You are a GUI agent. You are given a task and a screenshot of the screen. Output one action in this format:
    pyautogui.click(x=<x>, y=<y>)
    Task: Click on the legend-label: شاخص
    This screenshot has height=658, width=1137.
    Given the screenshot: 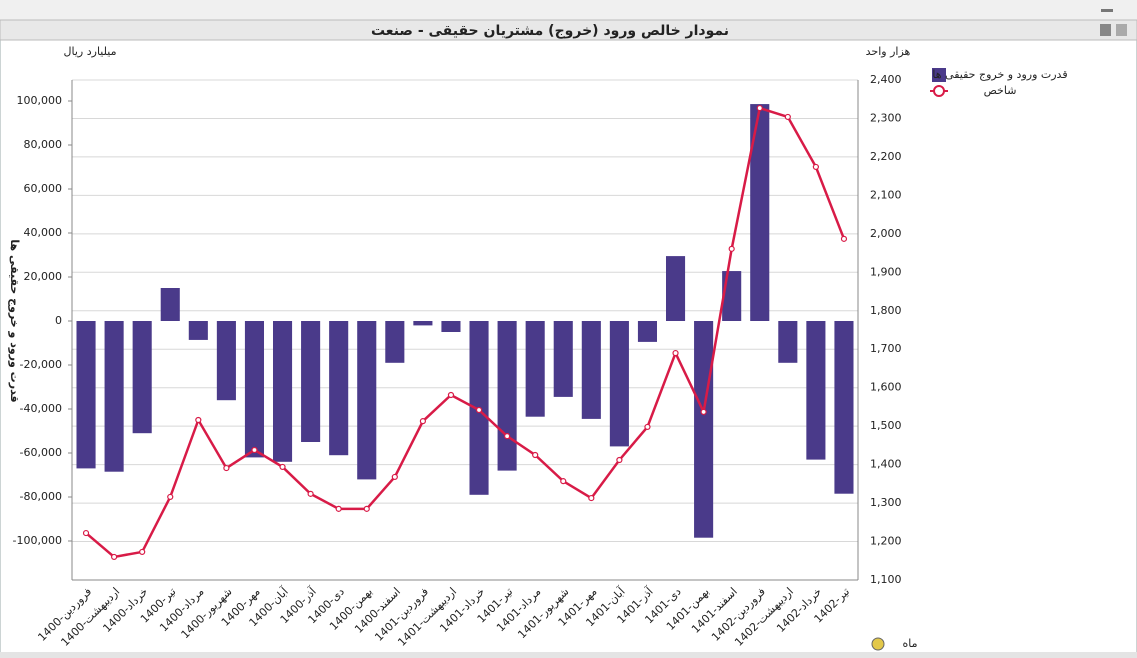 What is the action you would take?
    pyautogui.click(x=1000, y=90)
    